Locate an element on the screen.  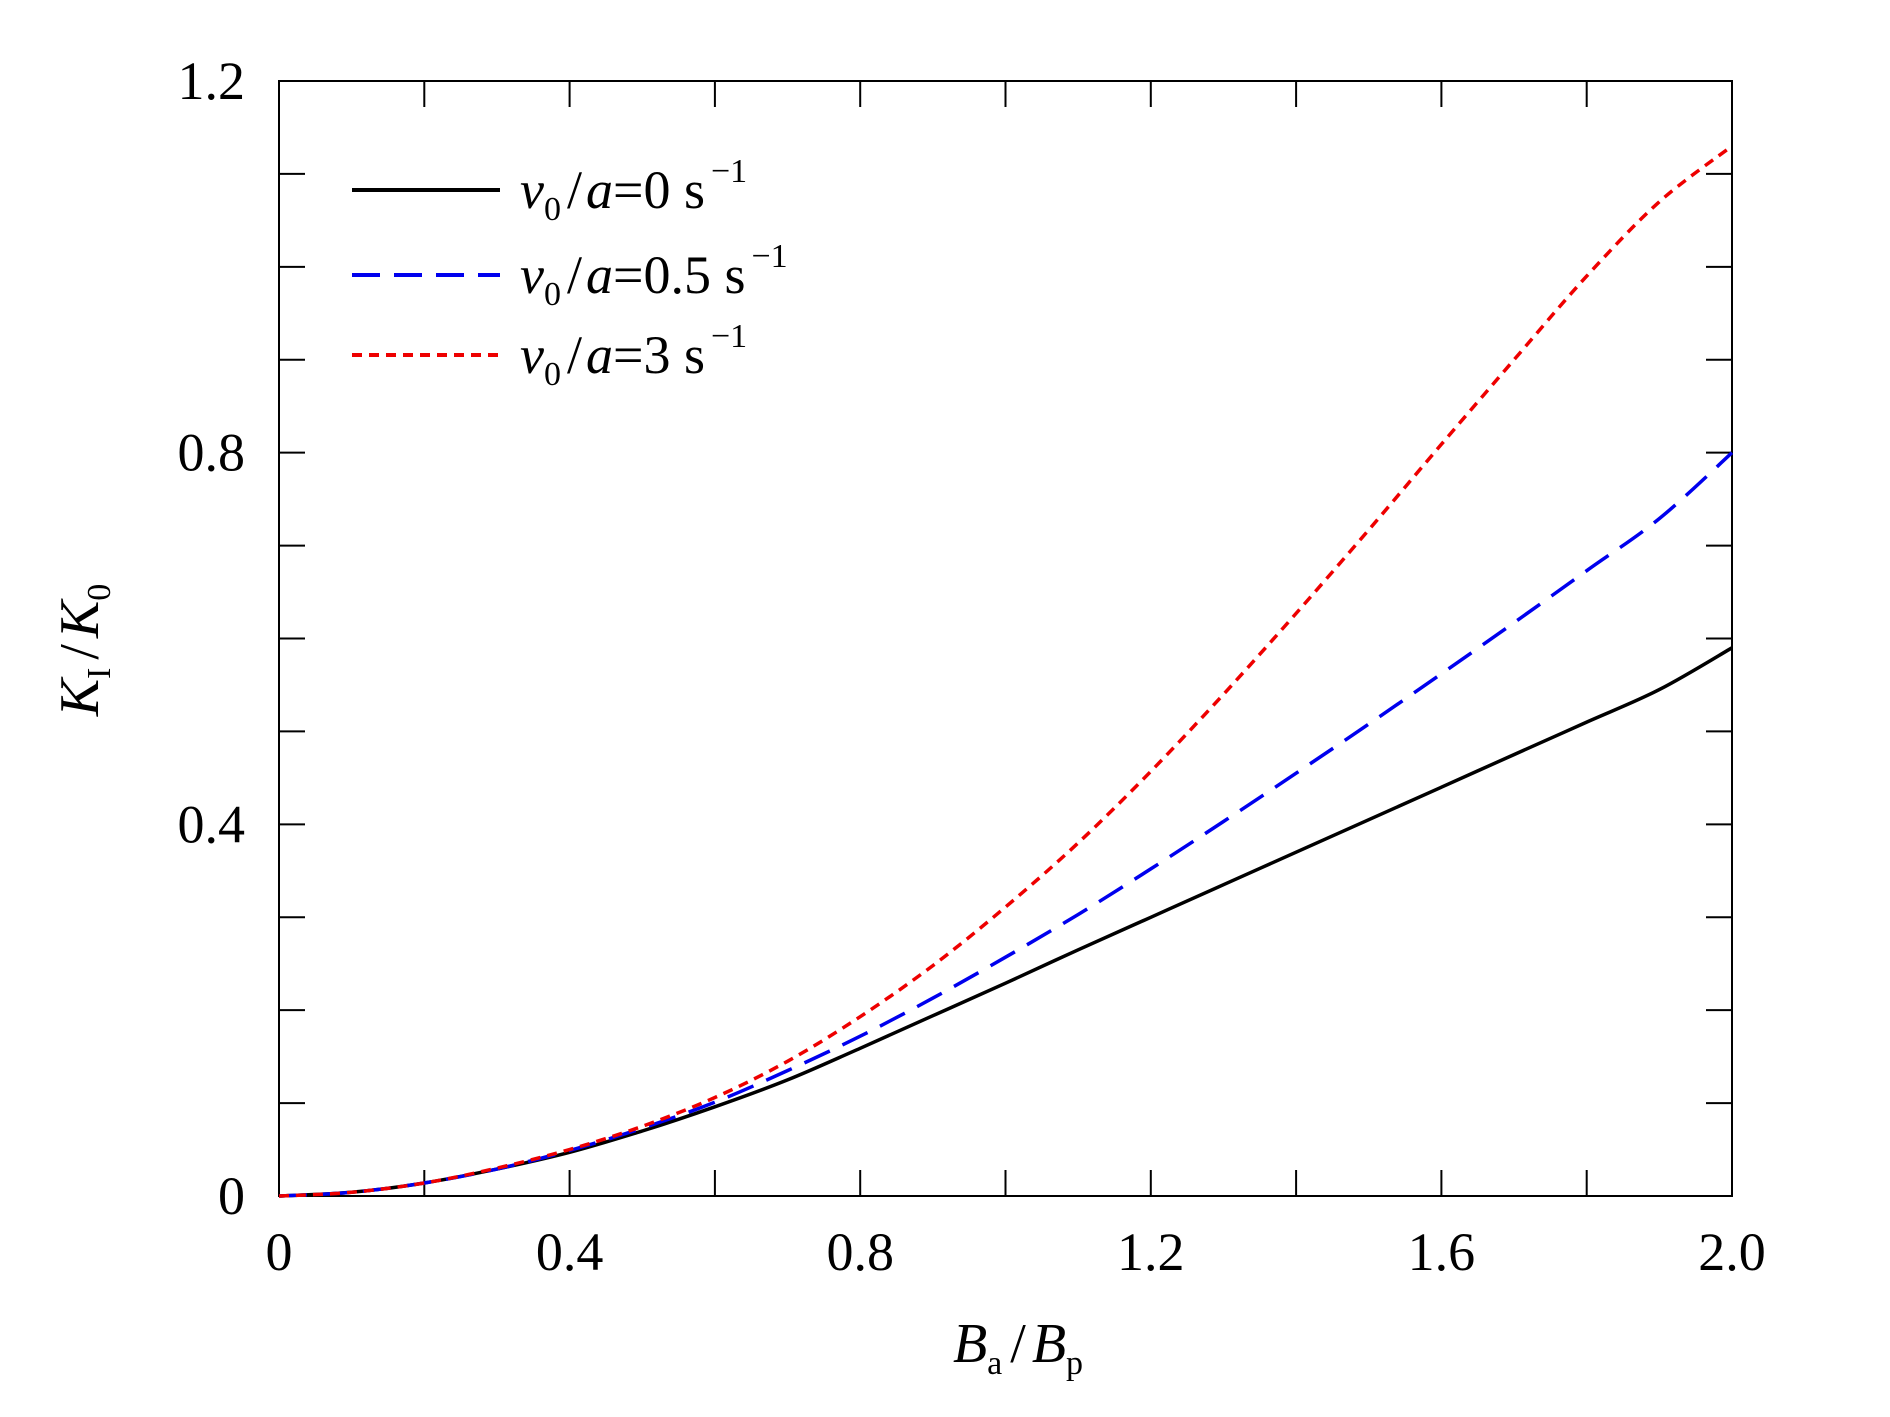
x-tick-label: 1.6 is located at coordinates (1442, 1252).